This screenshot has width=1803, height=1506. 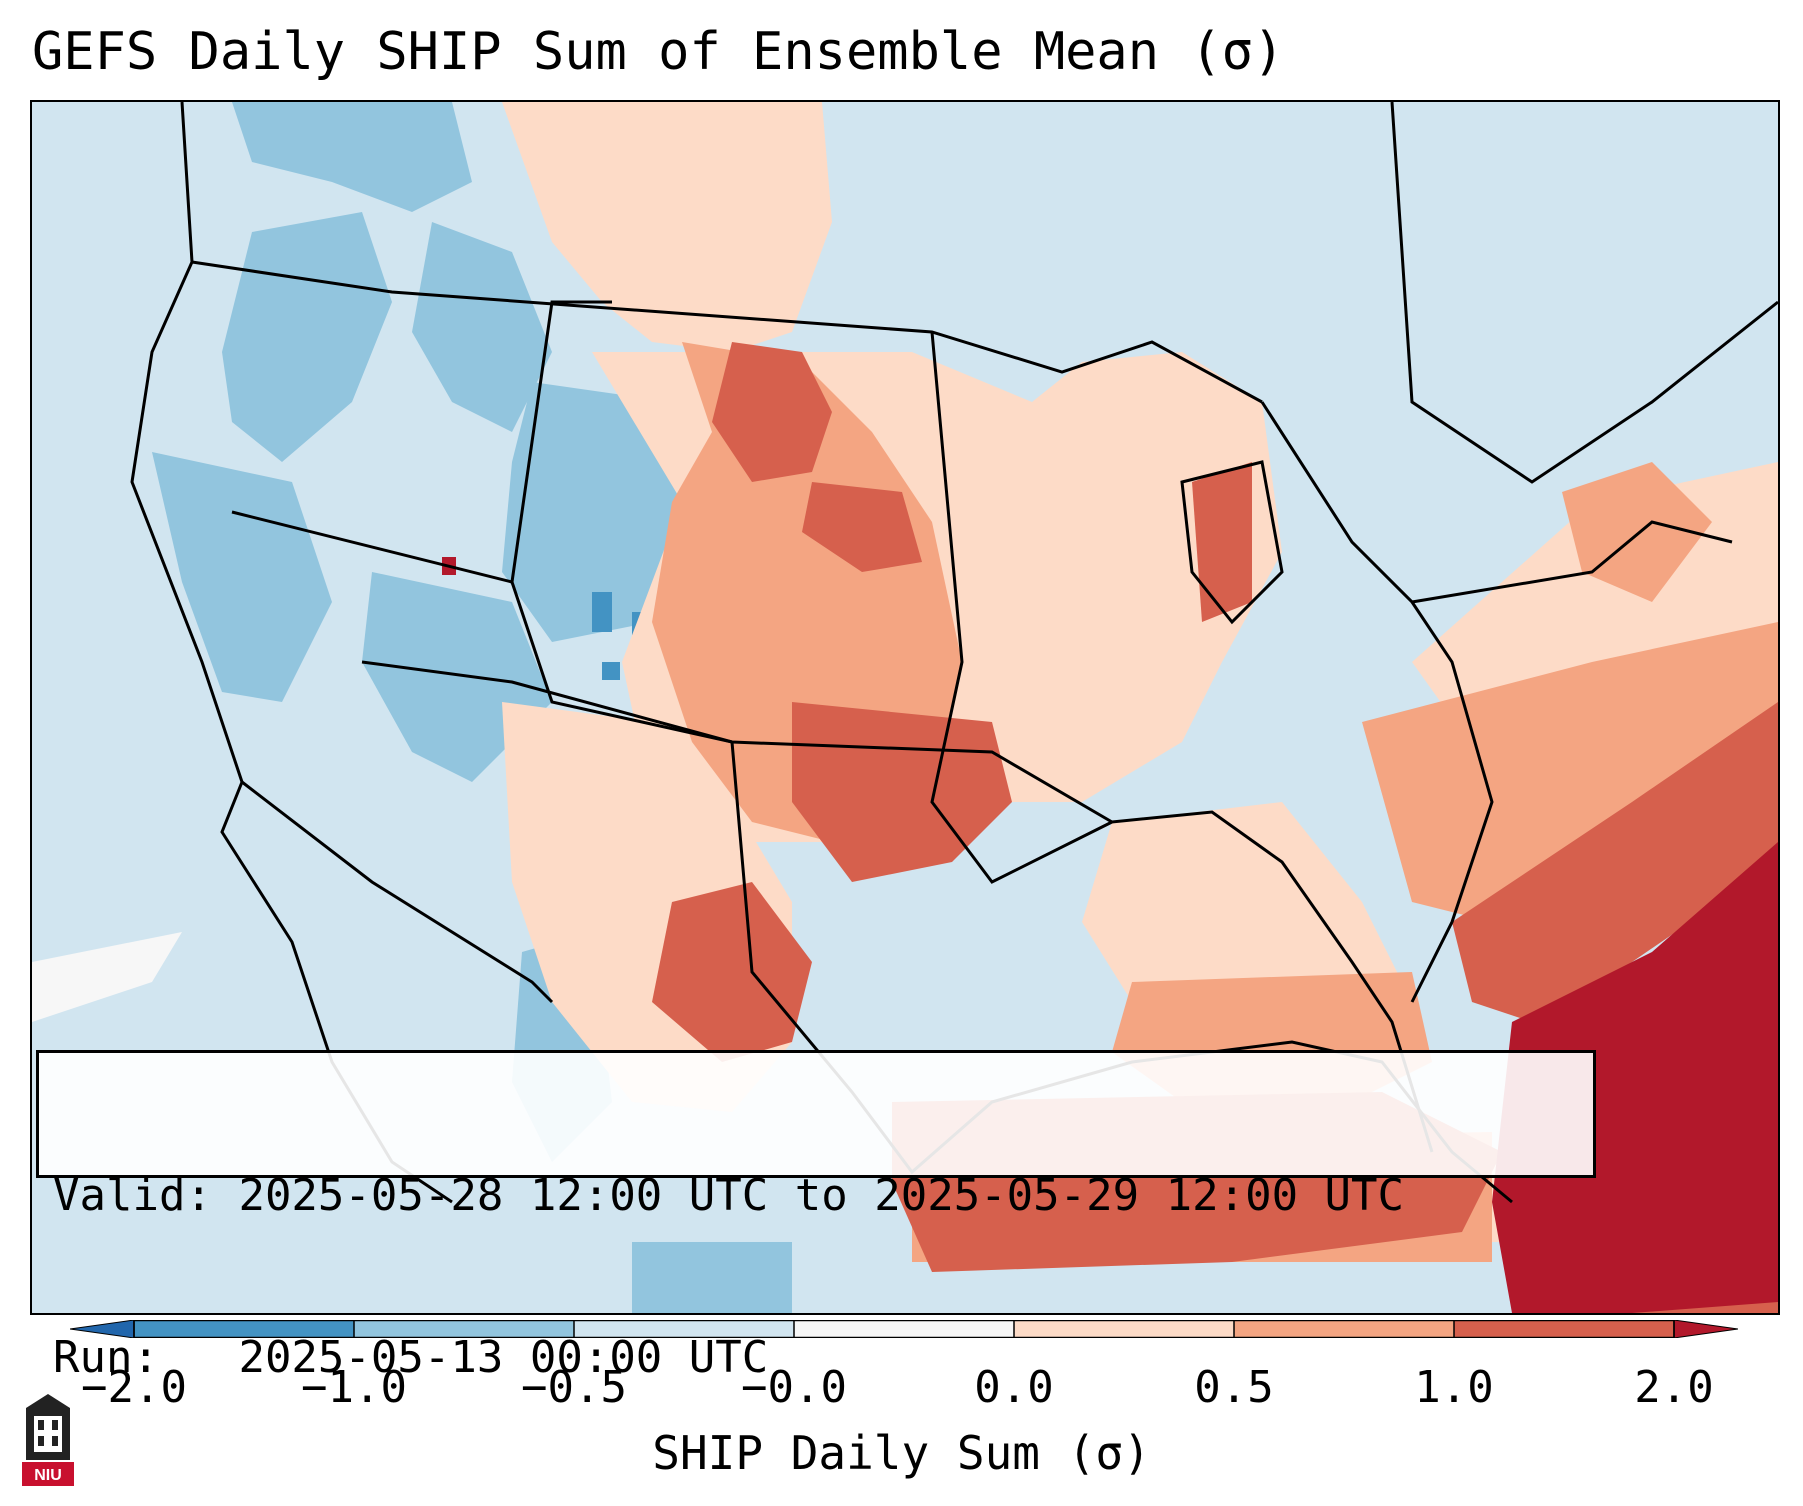 I want to click on colorbar-tick-label: 0.0, so click(x=1014, y=1387).